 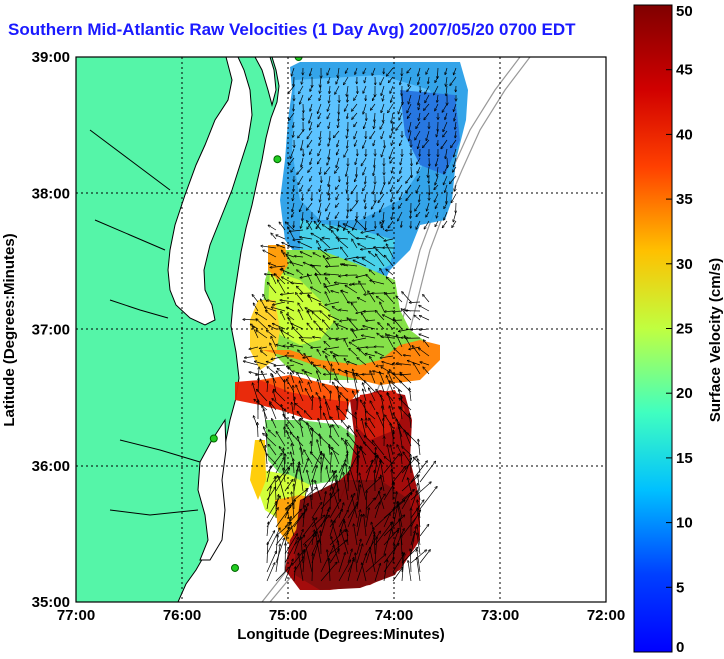 What do you see at coordinates (680, 587) in the screenshot?
I see `colorbar-tick-label: 5` at bounding box center [680, 587].